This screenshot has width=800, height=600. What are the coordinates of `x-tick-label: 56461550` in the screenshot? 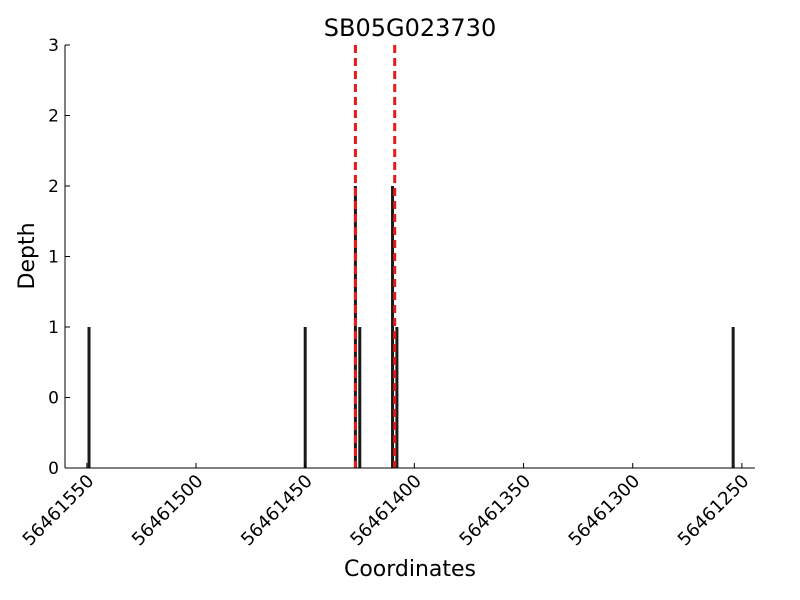 It's located at (59, 511).